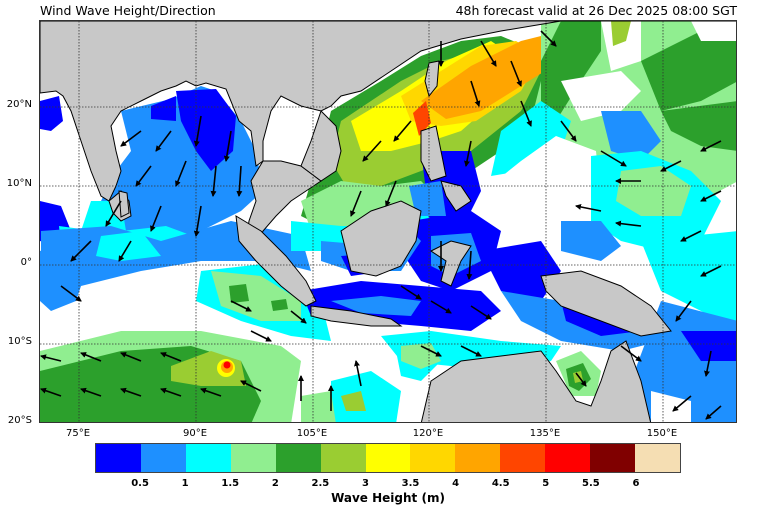  Describe the element at coordinates (500, 483) in the screenshot. I see `colorbar-tick-label: 4.5` at that location.